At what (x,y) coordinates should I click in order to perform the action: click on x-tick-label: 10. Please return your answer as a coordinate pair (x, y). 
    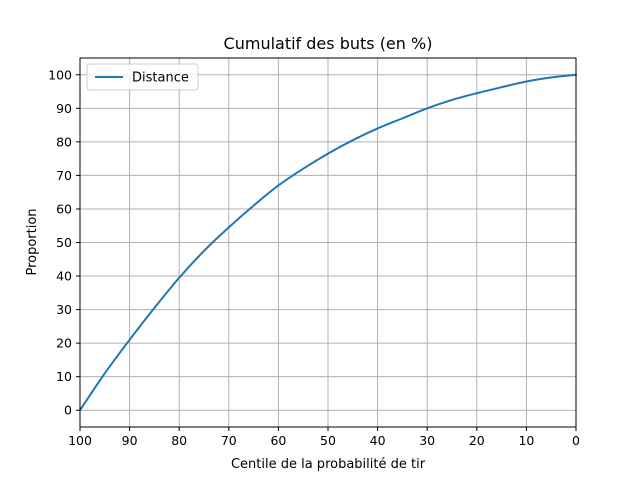
    Looking at the image, I should click on (526, 440).